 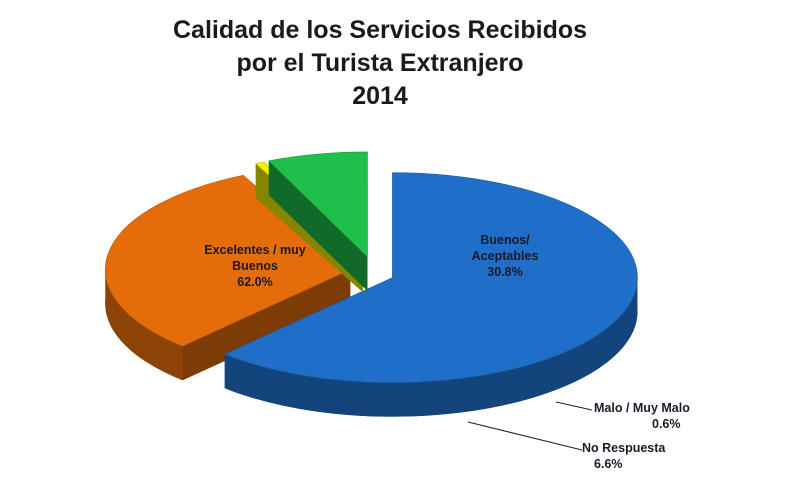 I want to click on value-label: 6.6%, so click(x=608, y=464).